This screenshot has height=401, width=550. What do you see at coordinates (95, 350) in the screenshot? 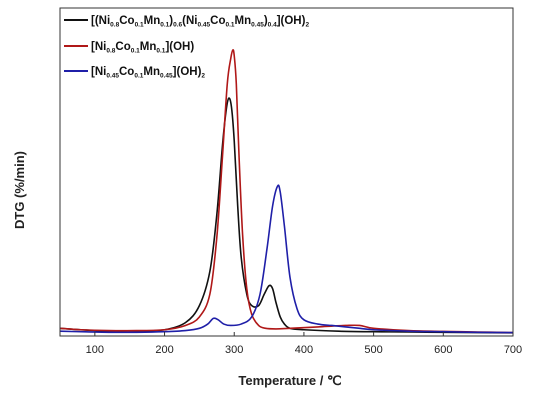
I see `x-tick-label: 100` at bounding box center [95, 350].